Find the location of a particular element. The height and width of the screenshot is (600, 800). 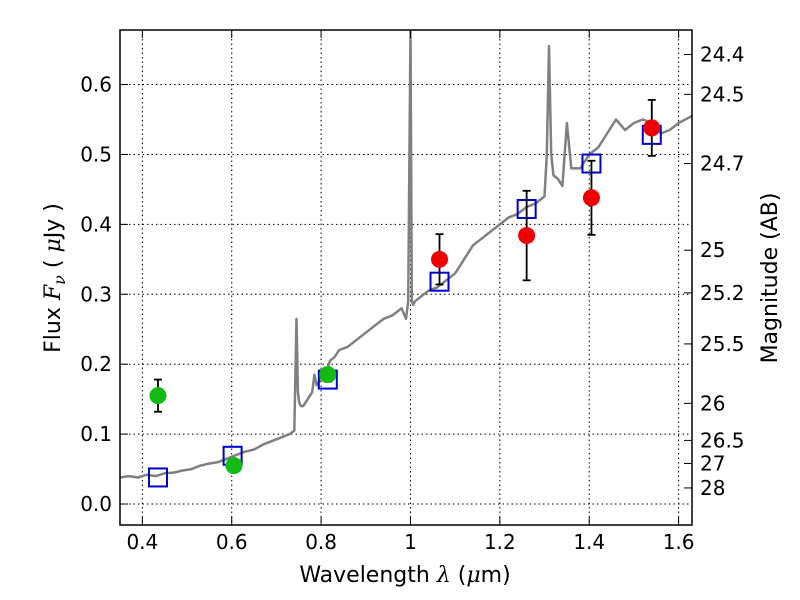

x-tick-label: 0.4 is located at coordinates (142, 542).